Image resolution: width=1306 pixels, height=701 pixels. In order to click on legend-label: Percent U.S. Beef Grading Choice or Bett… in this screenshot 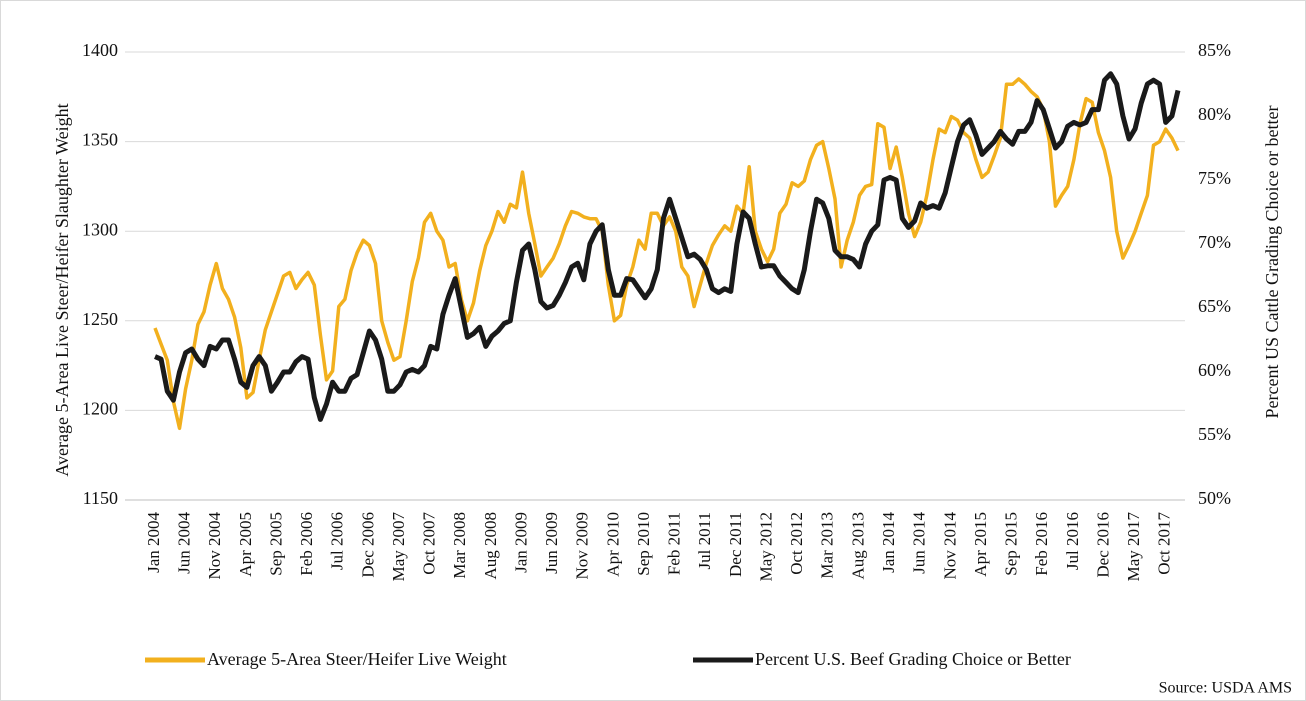, I will do `click(913, 659)`.